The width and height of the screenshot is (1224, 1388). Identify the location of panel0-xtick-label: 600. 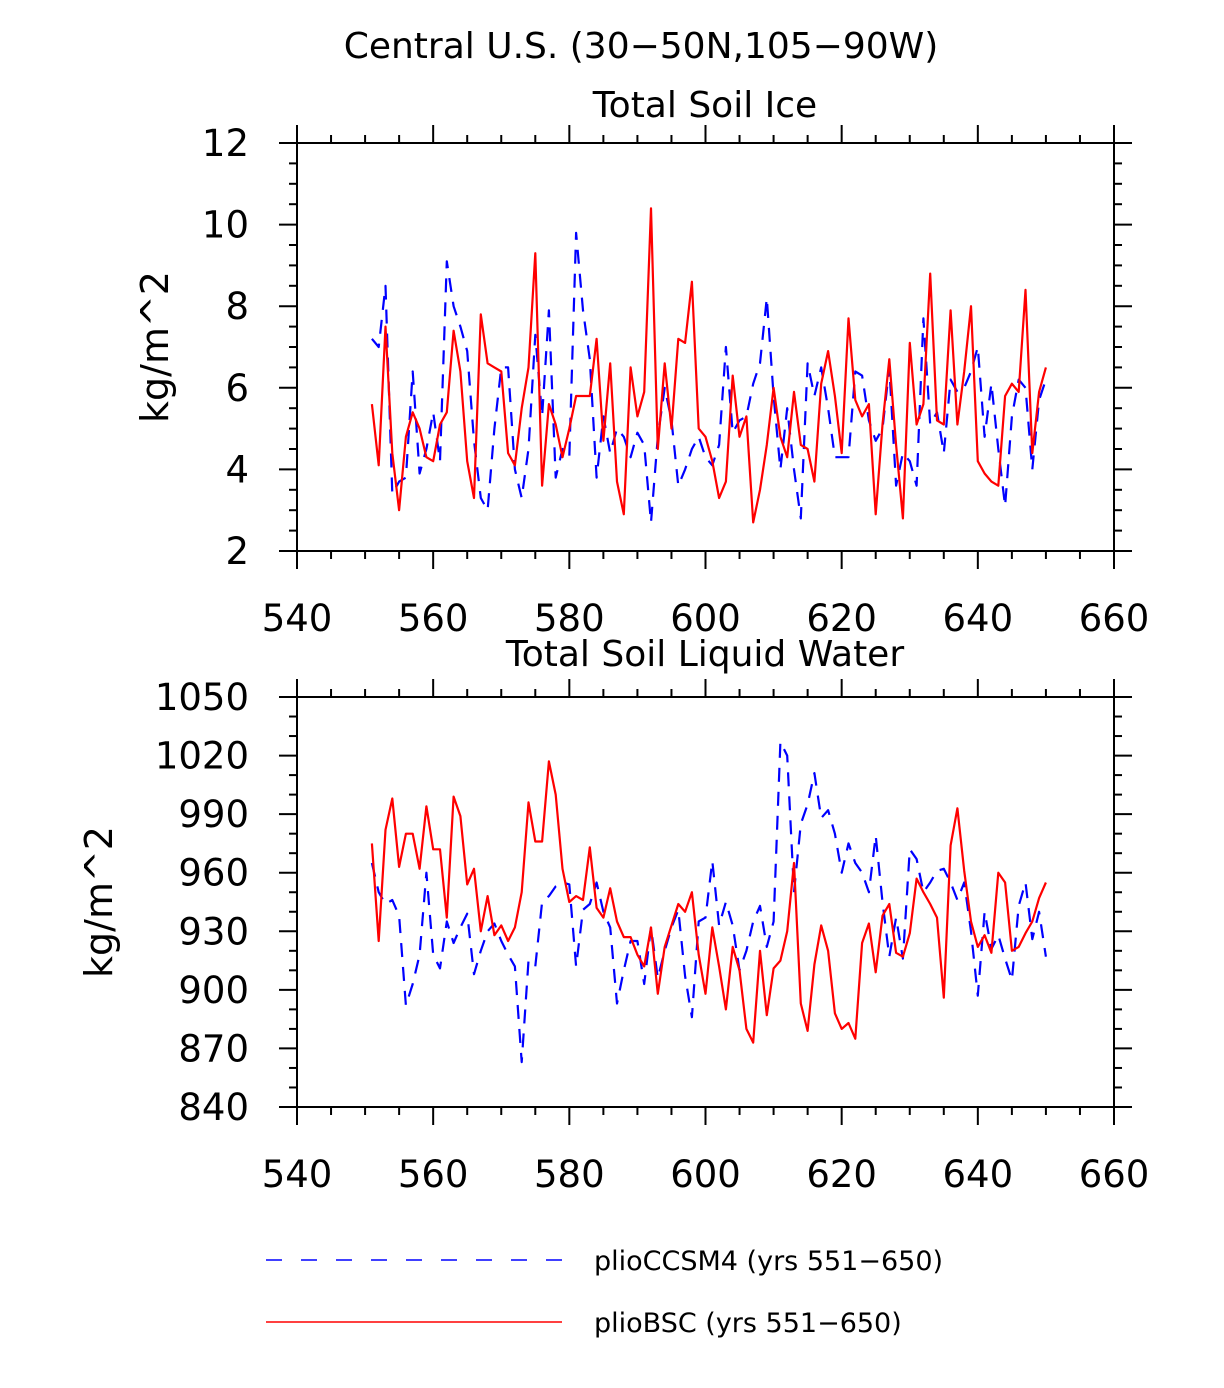
(705, 618).